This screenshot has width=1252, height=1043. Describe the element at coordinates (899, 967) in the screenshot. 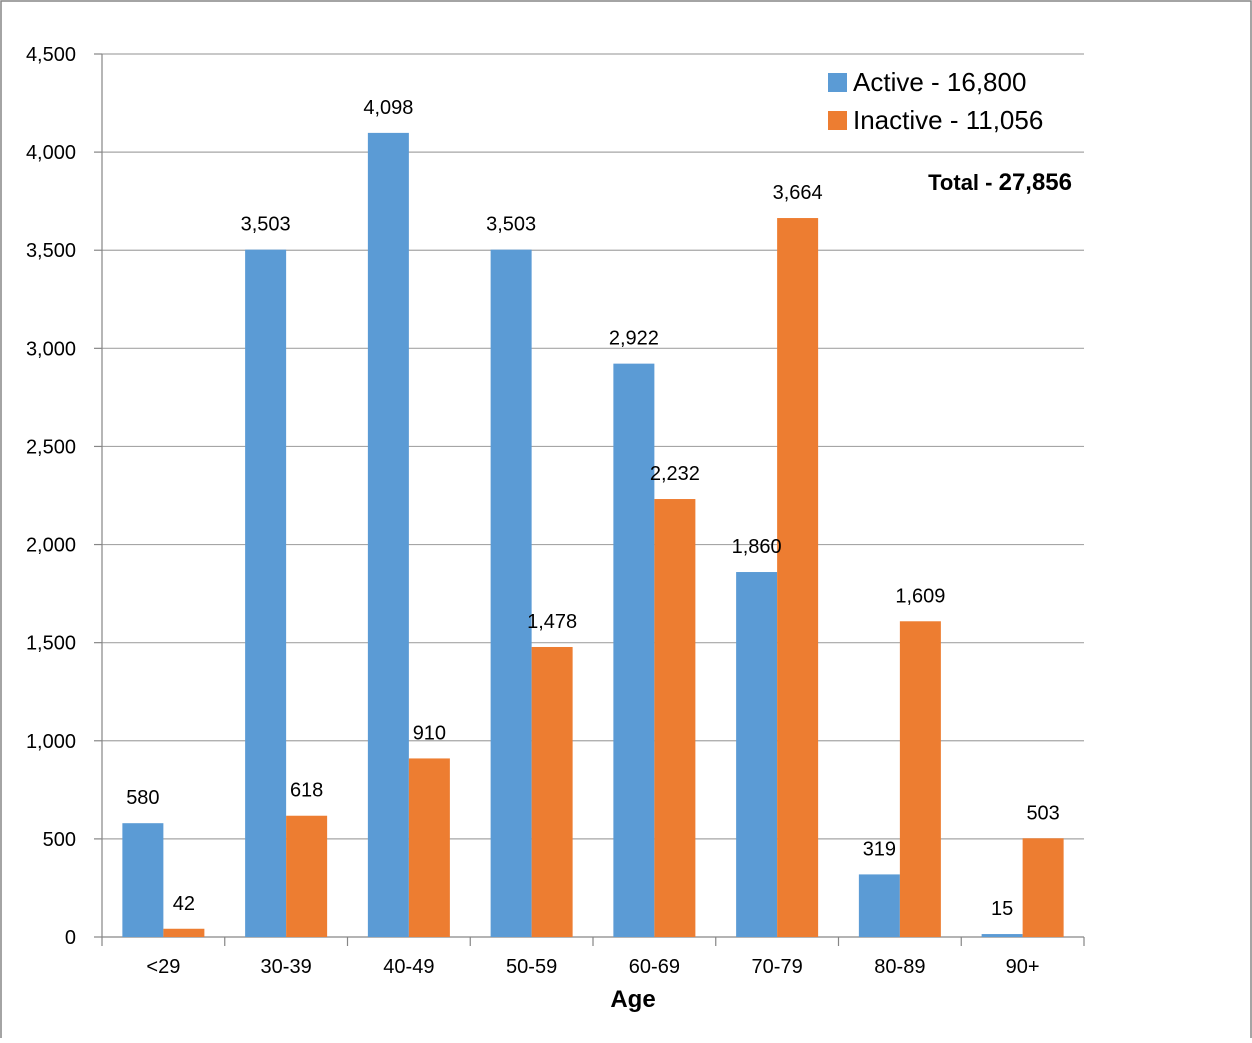

I see `x-tick-label: 80-89` at that location.